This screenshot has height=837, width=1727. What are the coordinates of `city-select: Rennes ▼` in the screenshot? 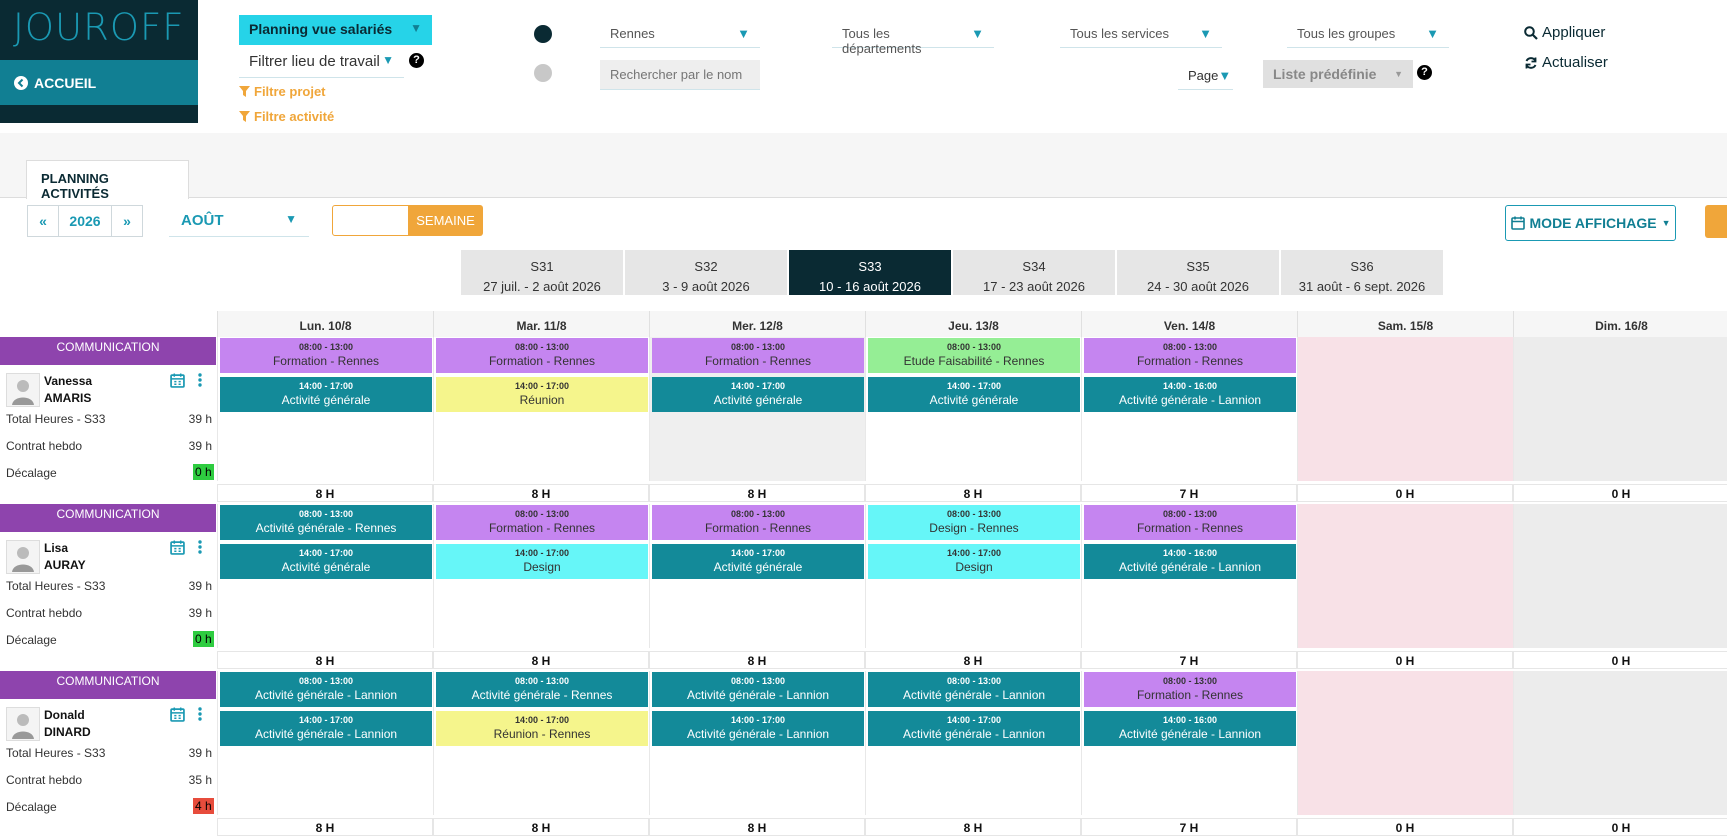 It's located at (680, 33).